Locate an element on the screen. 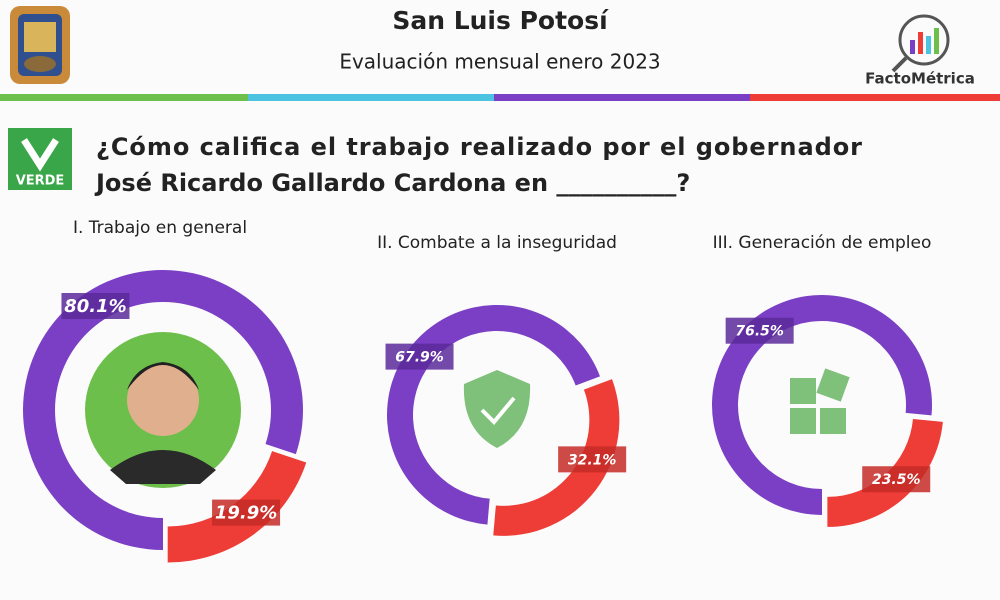 The width and height of the screenshot is (1000, 600). brand-logo is located at coordinates (920, 43).